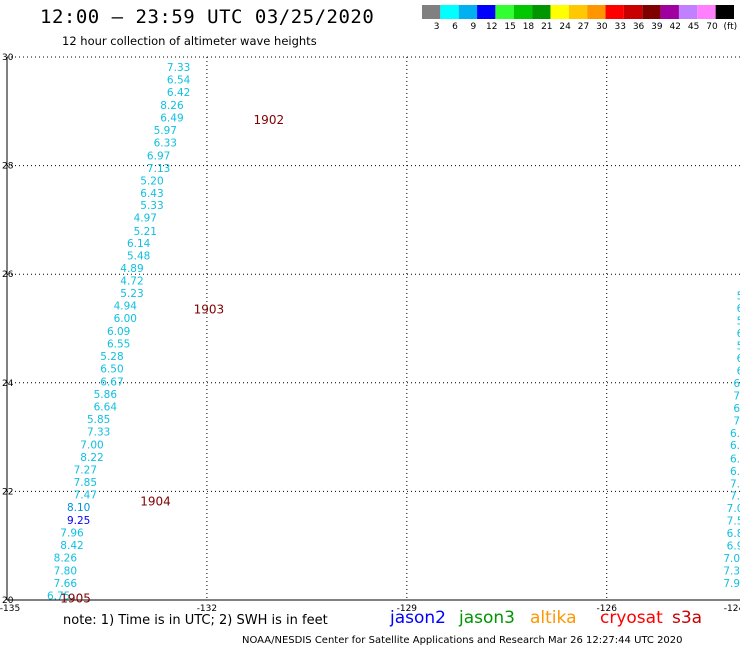 This screenshot has height=650, width=740. What do you see at coordinates (131, 269) in the screenshot?
I see `swh-value-label: 4.89` at bounding box center [131, 269].